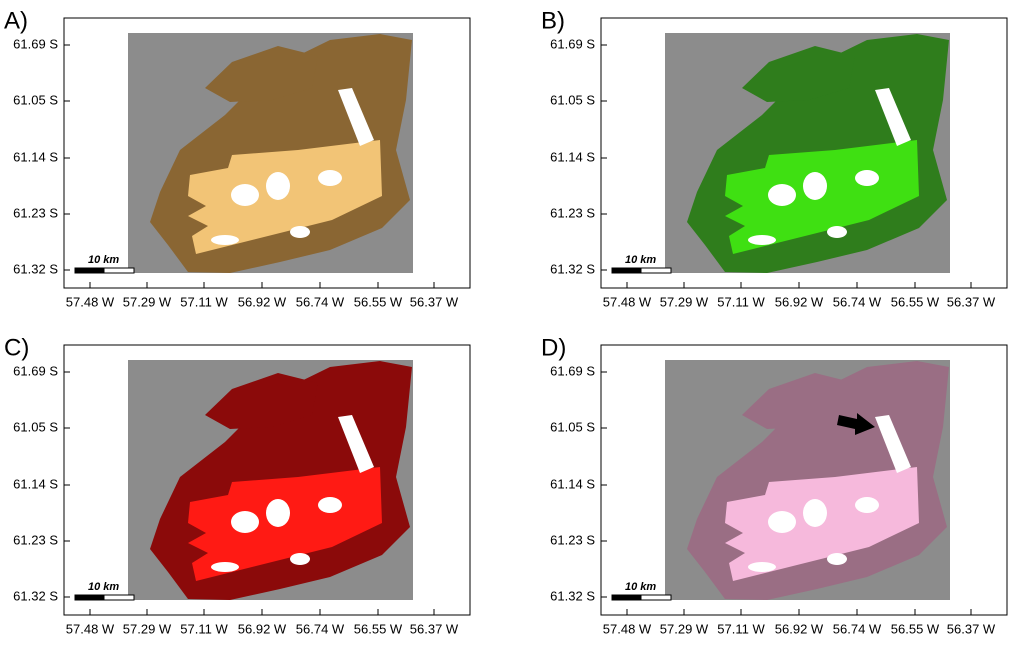 The width and height of the screenshot is (1024, 646). Describe the element at coordinates (16, 20) in the screenshot. I see `panel-label: A)` at that location.